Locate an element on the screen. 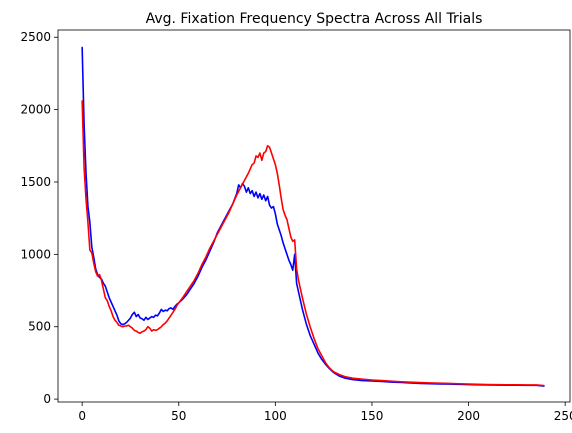 This screenshot has height=433, width=572. y-tick-label: 0 is located at coordinates (47, 399).